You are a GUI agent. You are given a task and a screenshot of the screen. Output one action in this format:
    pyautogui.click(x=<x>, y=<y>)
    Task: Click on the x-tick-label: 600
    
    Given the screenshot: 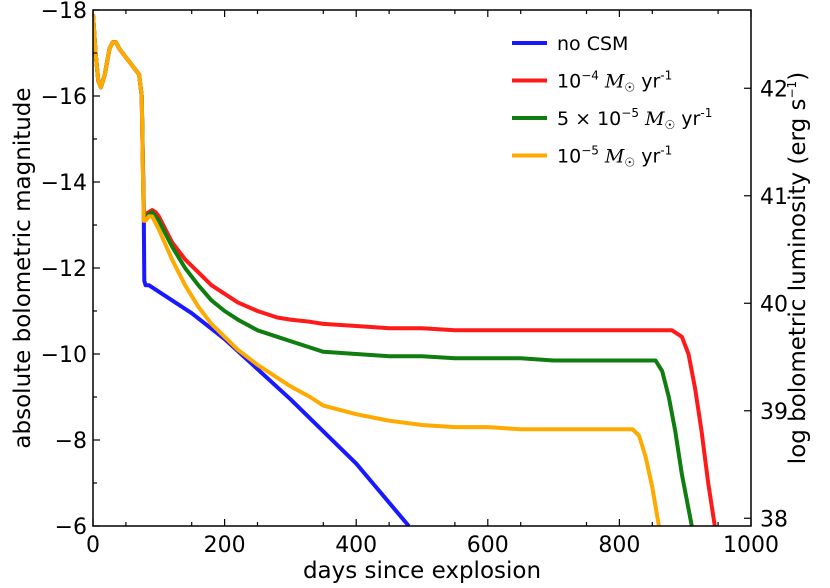 What is the action you would take?
    pyautogui.click(x=488, y=545)
    